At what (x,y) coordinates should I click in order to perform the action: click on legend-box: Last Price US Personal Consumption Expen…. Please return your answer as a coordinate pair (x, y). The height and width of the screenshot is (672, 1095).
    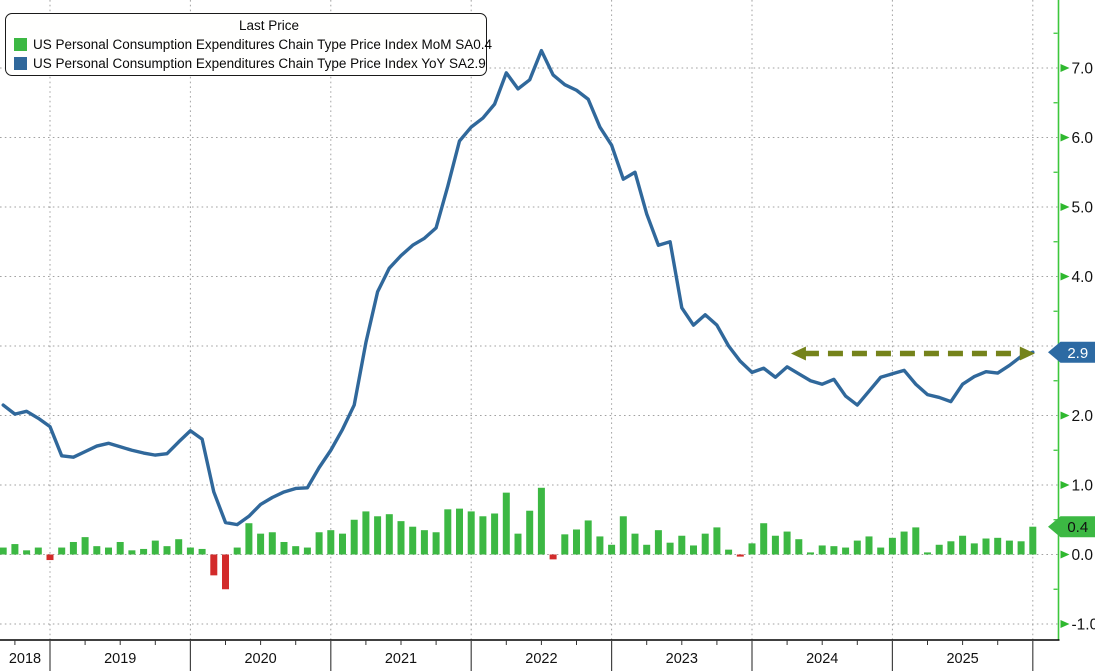
    Looking at the image, I should click on (248, 44).